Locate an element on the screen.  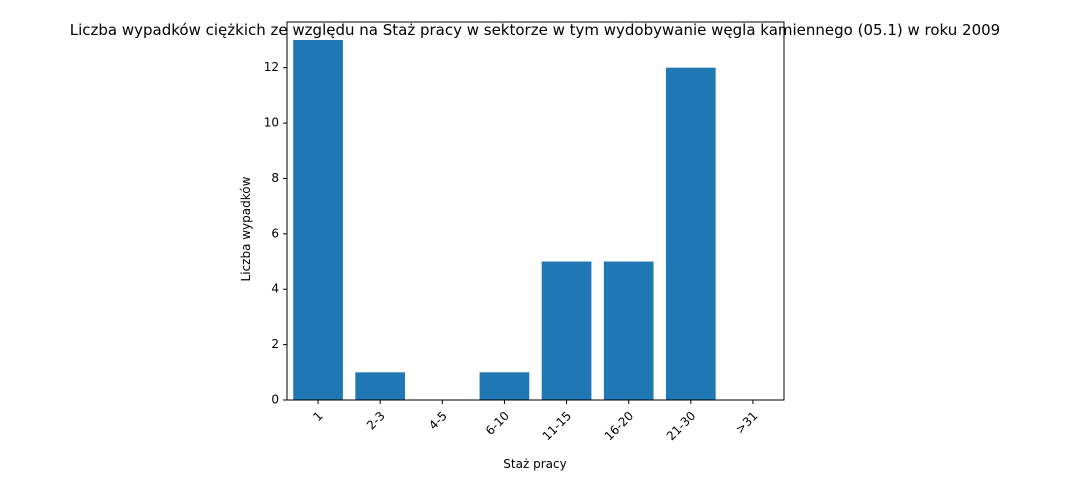
x-tick-label-0: 1 is located at coordinates (317, 416).